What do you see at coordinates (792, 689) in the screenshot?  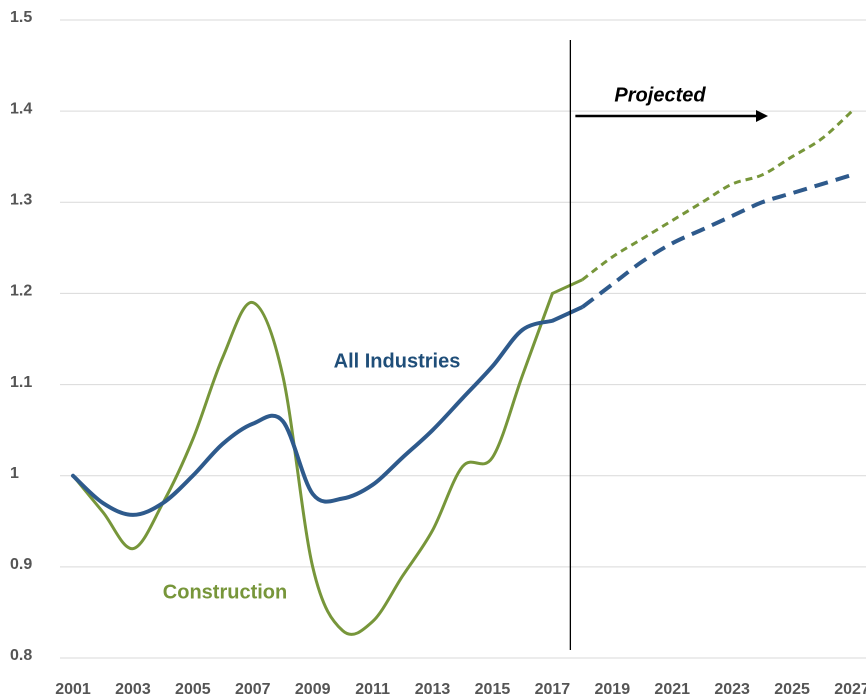 I see `x-tick-label: 2025` at bounding box center [792, 689].